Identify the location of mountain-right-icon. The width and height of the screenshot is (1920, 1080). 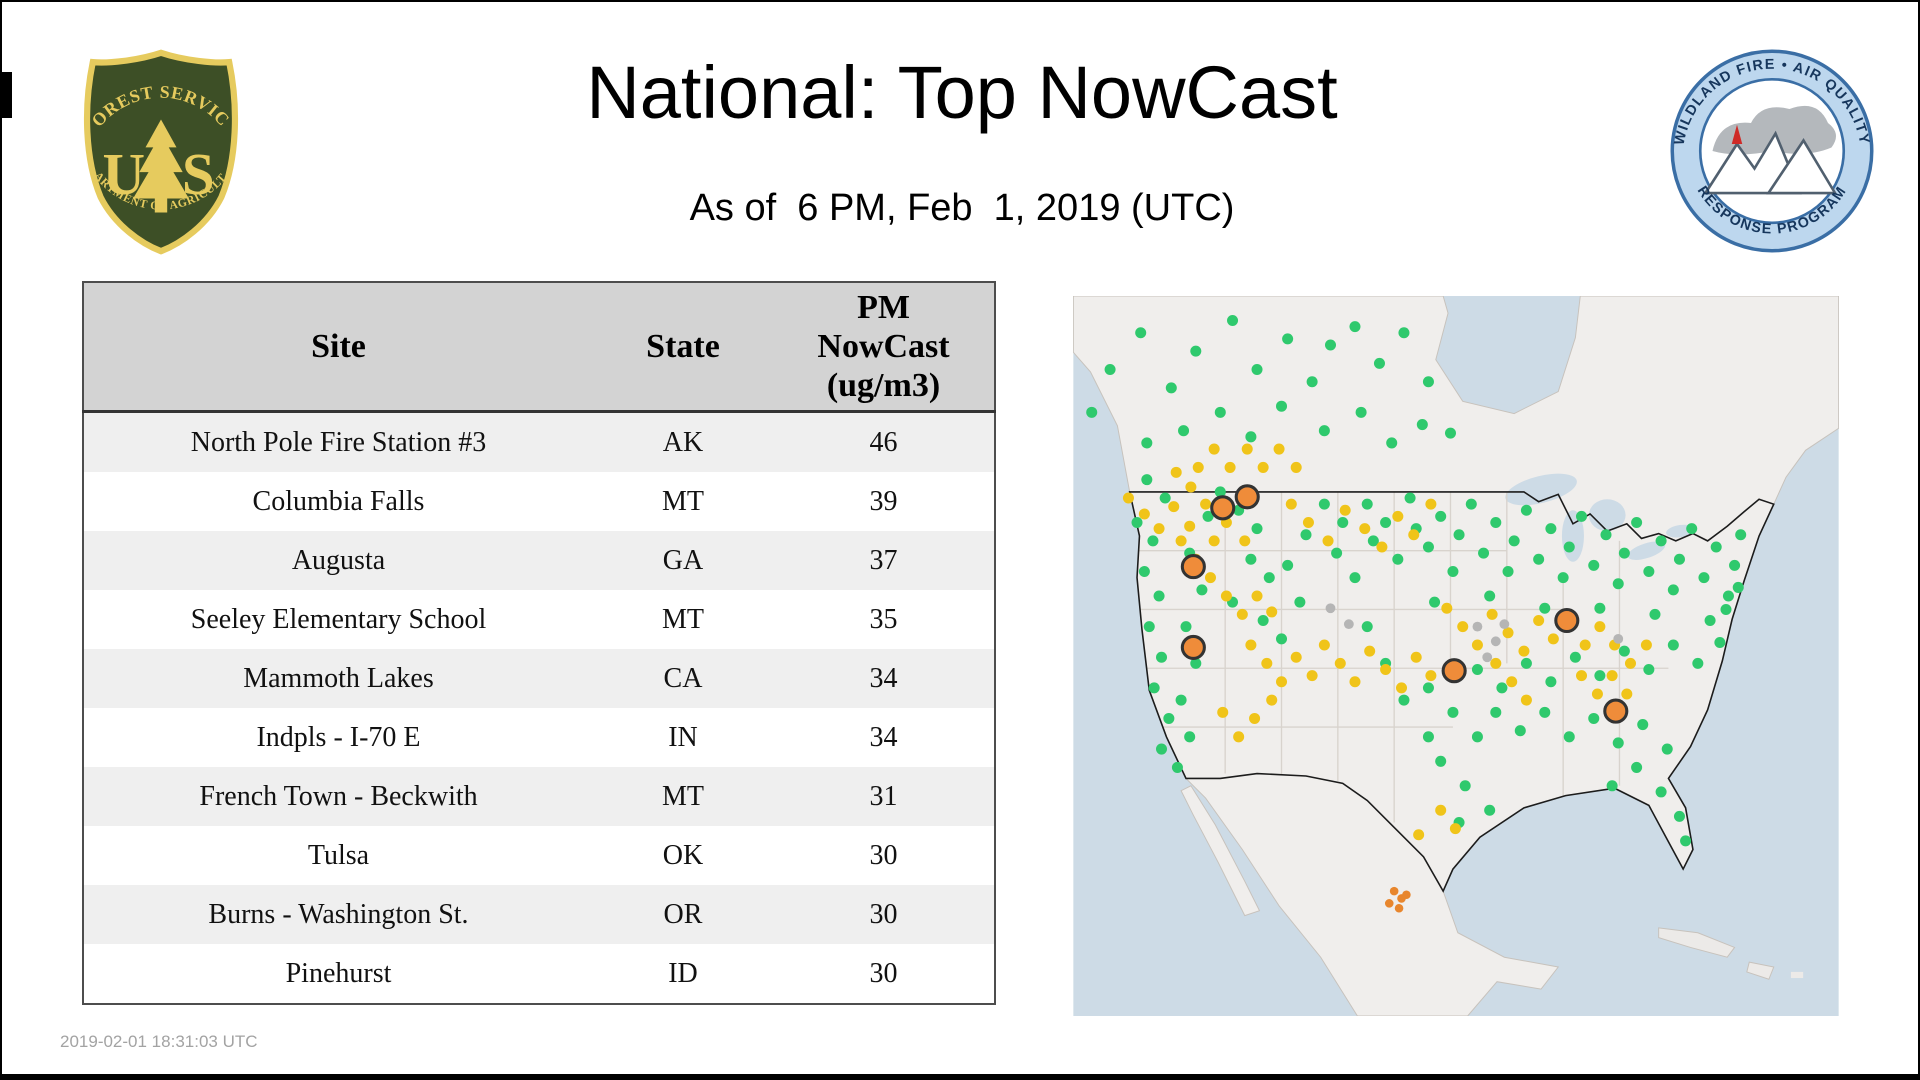
(1802, 166).